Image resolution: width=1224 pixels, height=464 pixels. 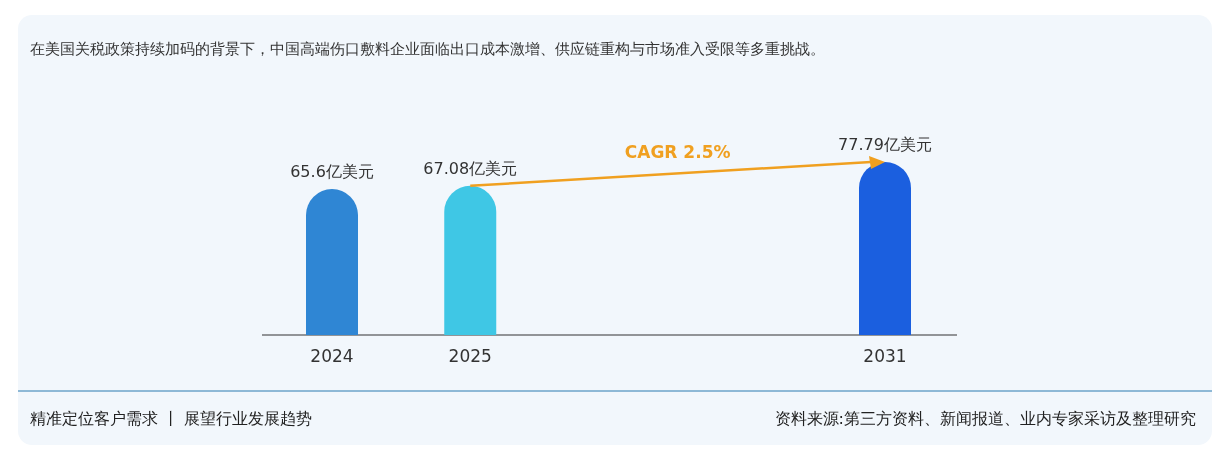 I want to click on chart-title: 在美国关税政策持续加码的背景下，中国高端伤口敷料企业面临出口成本激增、供应链重构与市场准入受限等多重挑战。, so click(x=427, y=49).